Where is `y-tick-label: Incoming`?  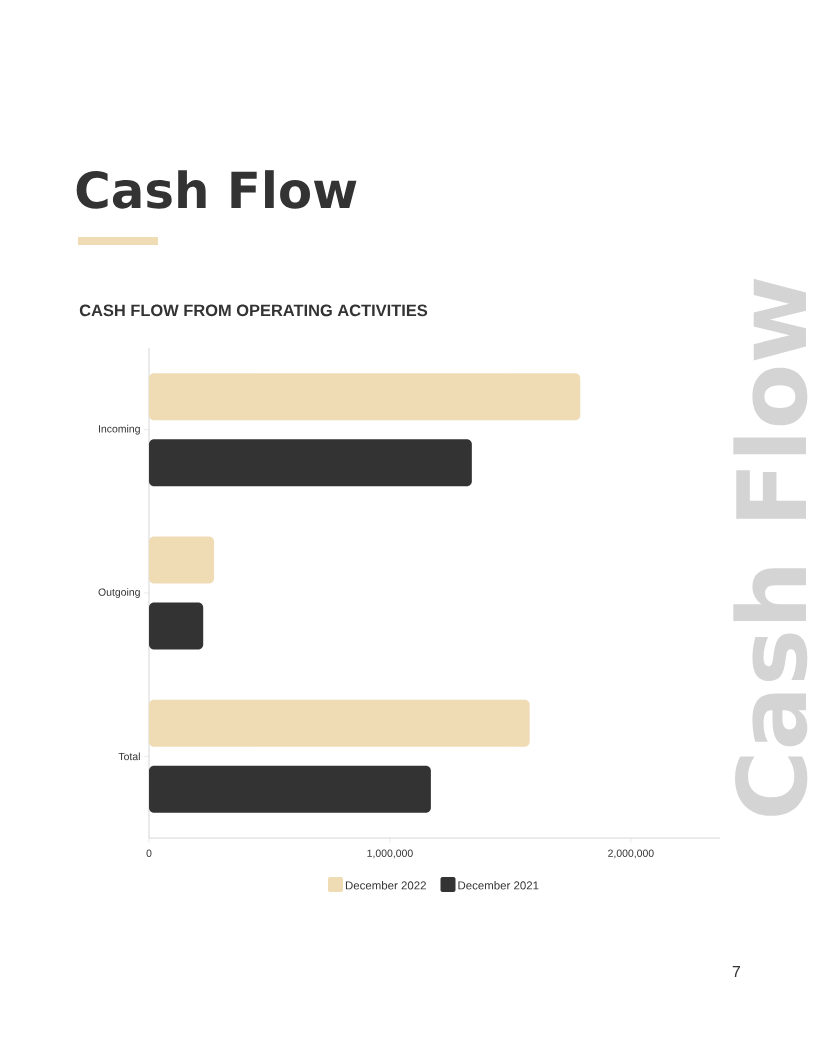
y-tick-label: Incoming is located at coordinates (119, 429).